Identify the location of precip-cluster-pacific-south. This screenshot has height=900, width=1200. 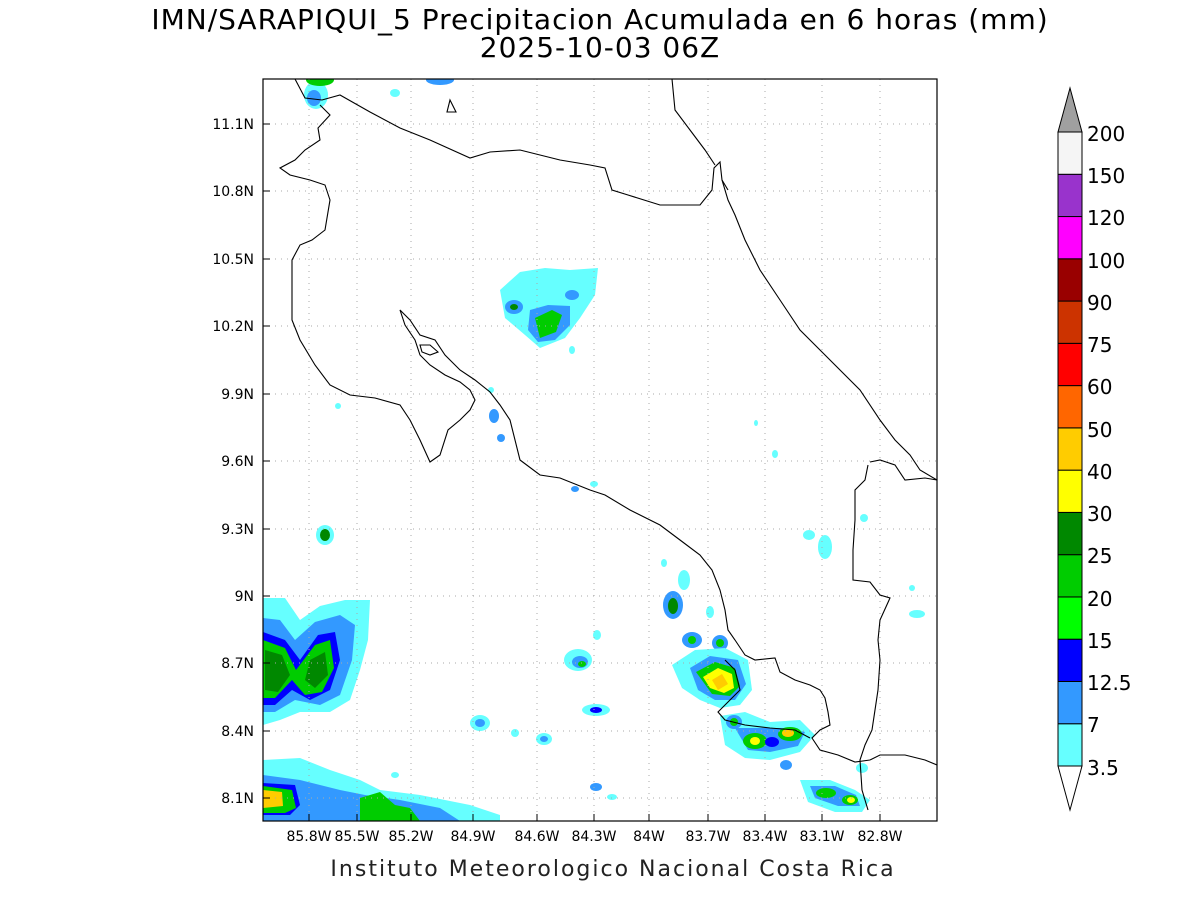
(766, 691).